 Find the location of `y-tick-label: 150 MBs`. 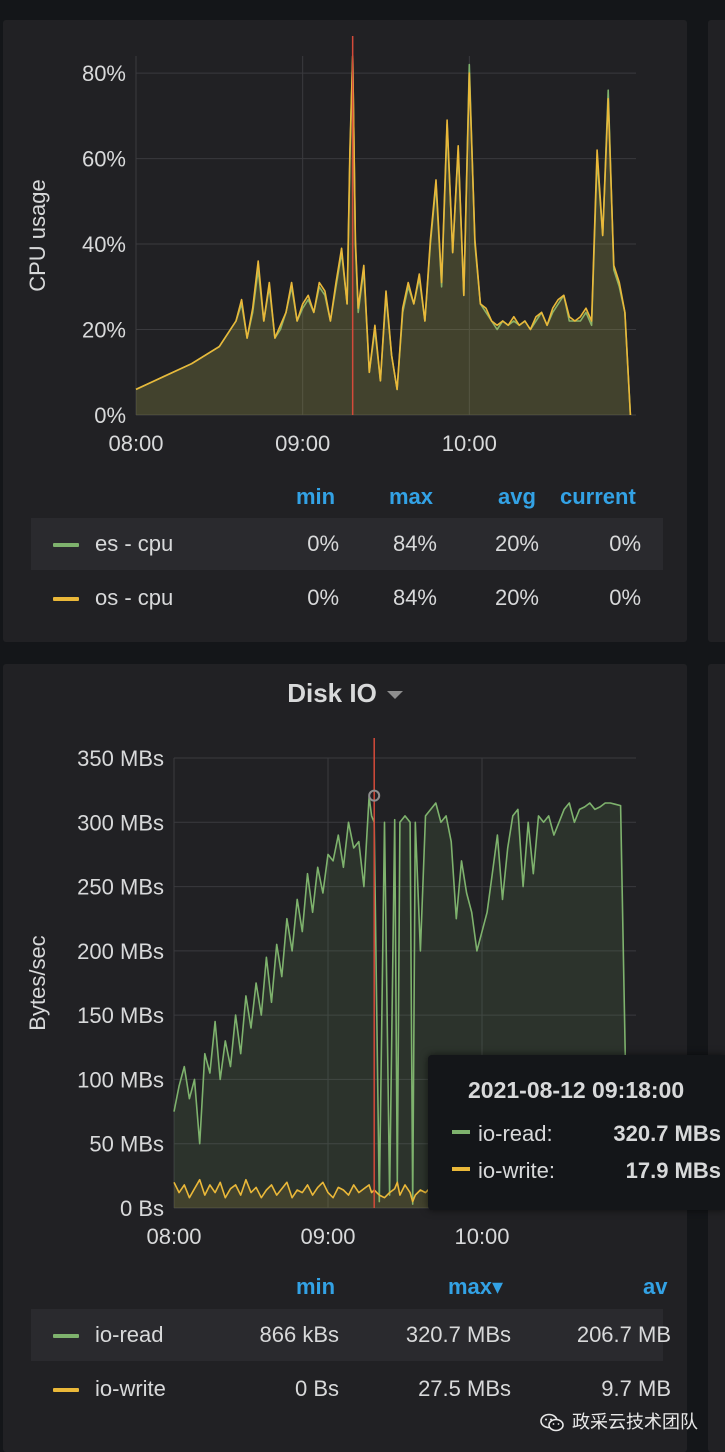

y-tick-label: 150 MBs is located at coordinates (120, 1015).